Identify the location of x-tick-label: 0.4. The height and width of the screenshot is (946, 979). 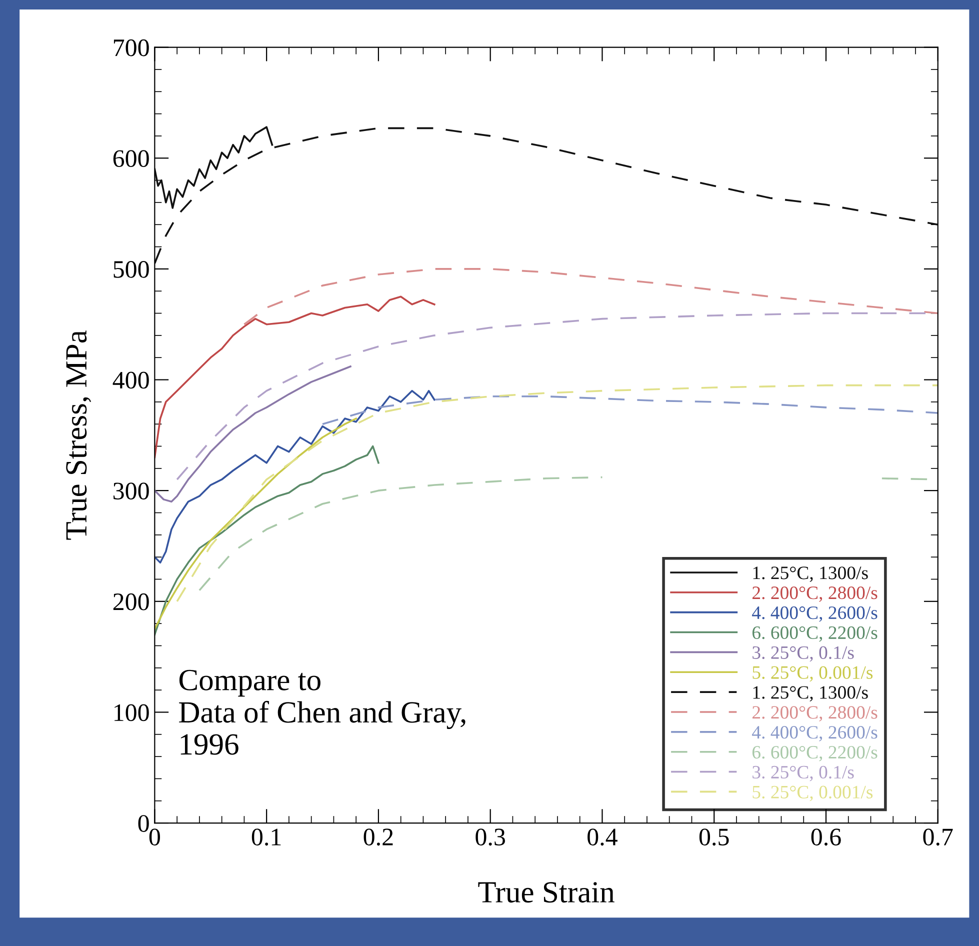
(603, 837).